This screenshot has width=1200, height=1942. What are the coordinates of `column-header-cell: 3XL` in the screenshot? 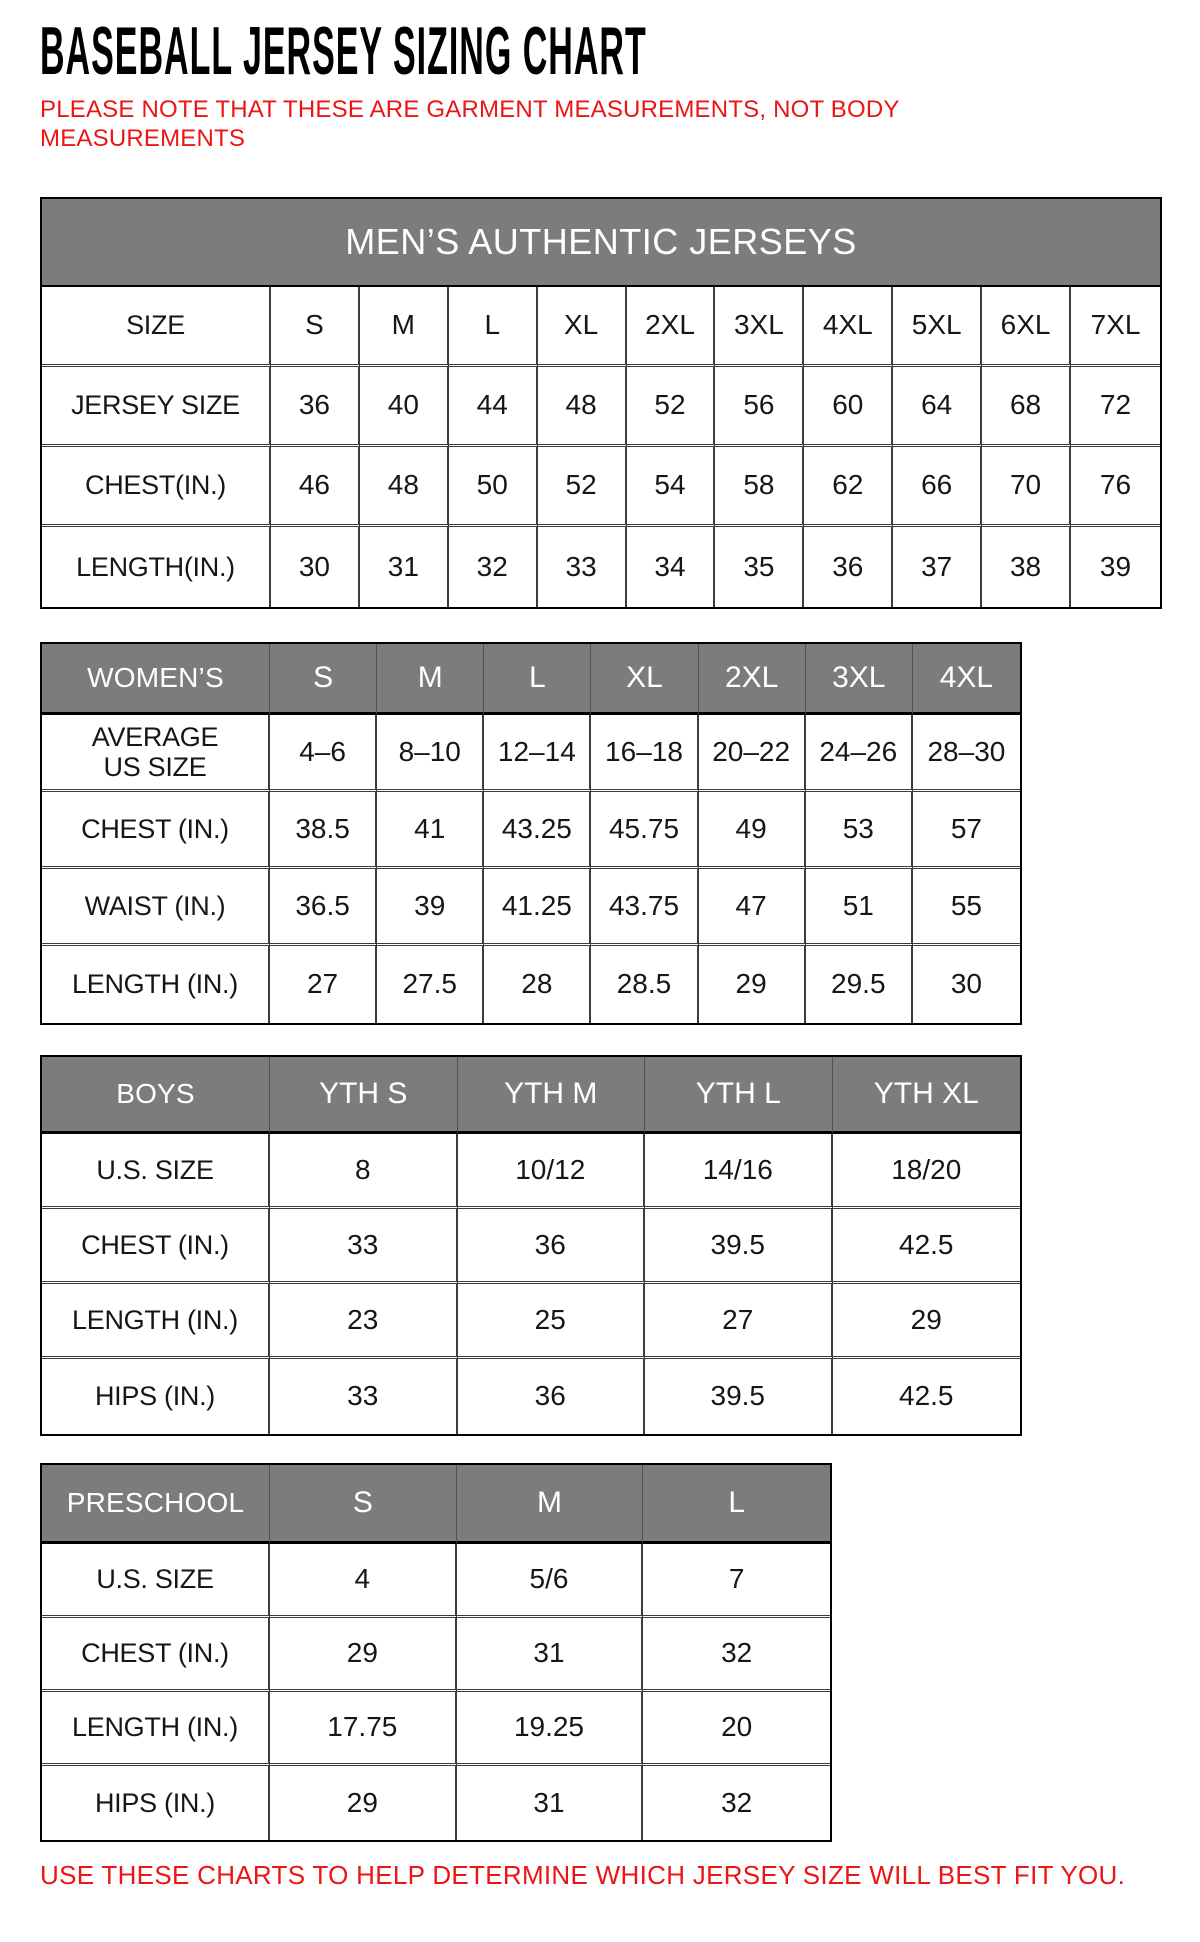 It's located at (859, 679).